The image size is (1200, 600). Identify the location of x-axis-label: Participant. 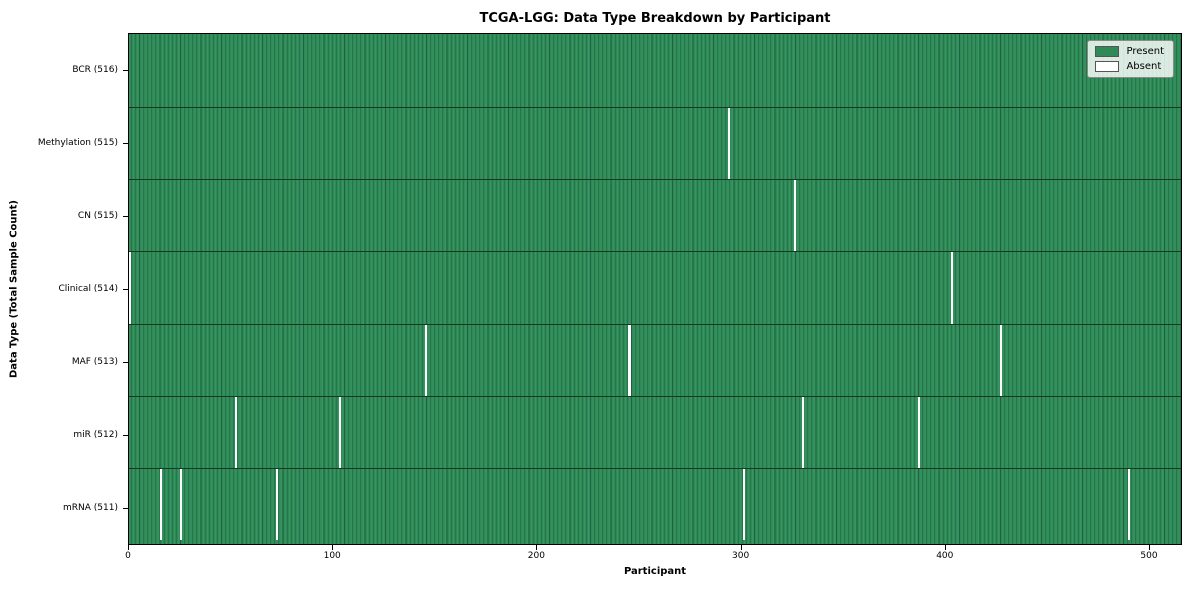
(655, 571).